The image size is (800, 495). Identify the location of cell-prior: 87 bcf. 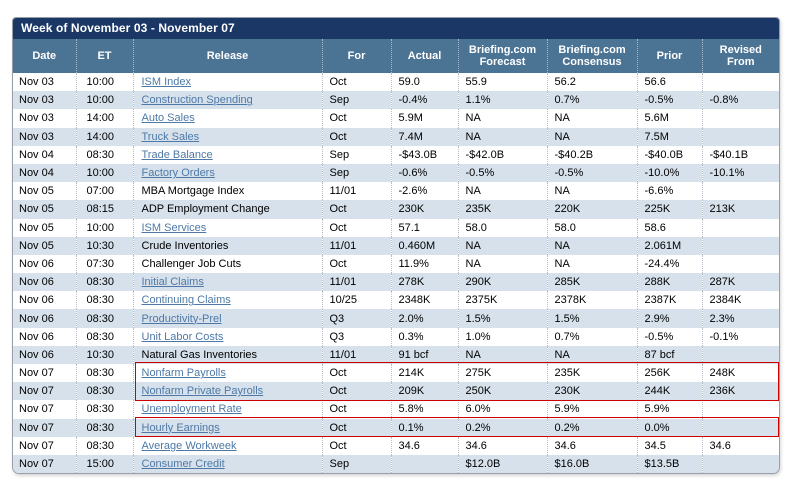
(669, 354).